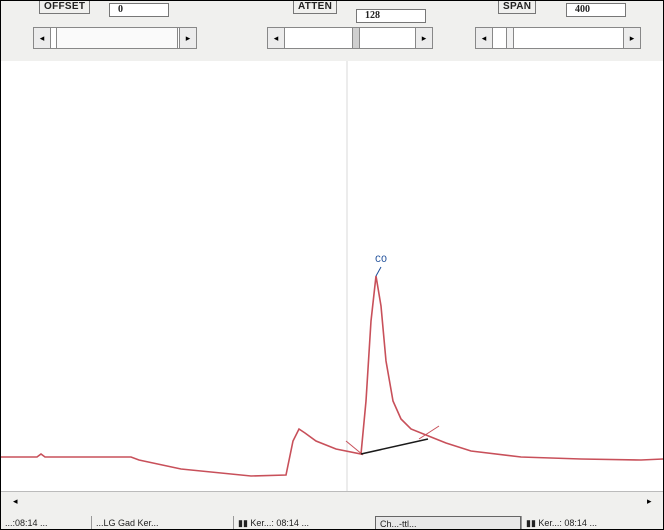 Image resolution: width=664 pixels, height=530 pixels. Describe the element at coordinates (65, 7) in the screenshot. I see `offset-label: OFFSET` at that location.